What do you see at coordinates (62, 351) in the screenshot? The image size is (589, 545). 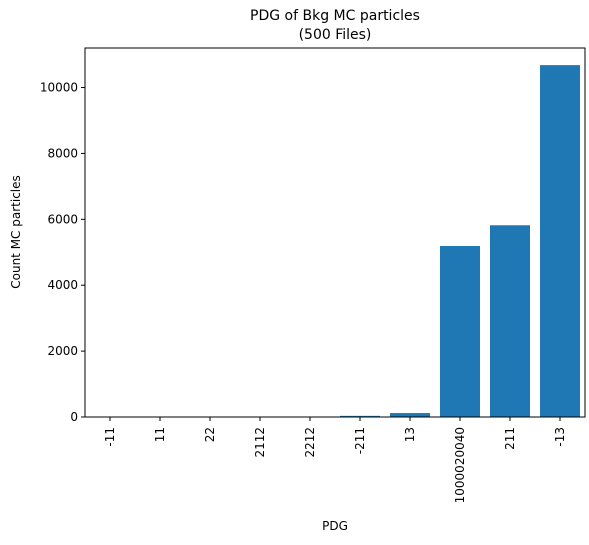 I see `y-tick-label: 2000` at bounding box center [62, 351].